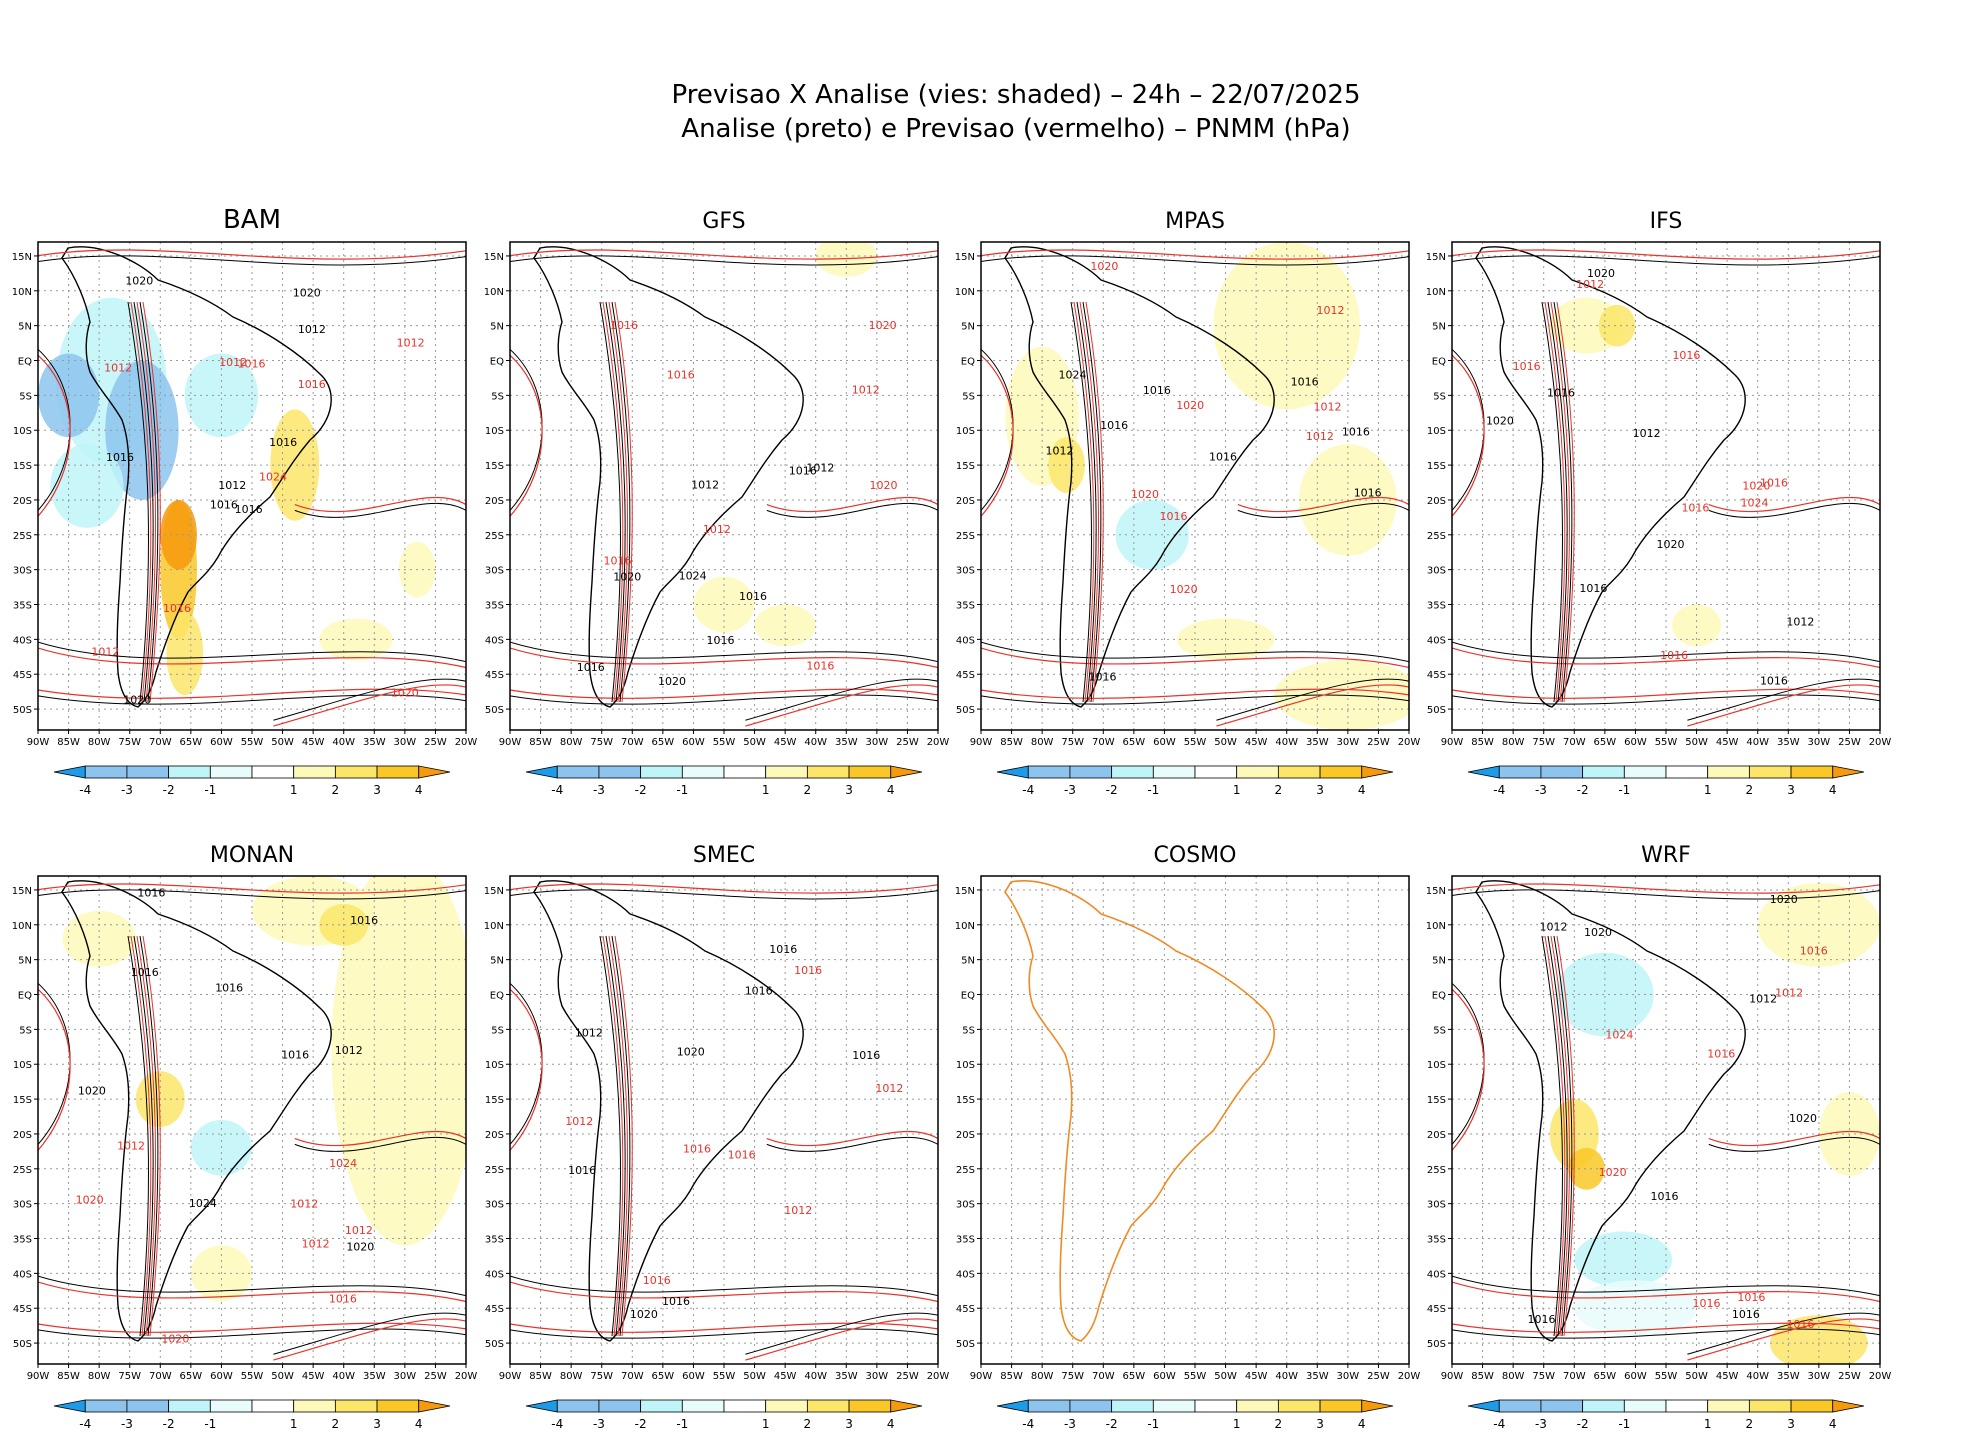 This screenshot has height=1436, width=1964. I want to click on lat-tick-label: 45S, so click(494, 675).